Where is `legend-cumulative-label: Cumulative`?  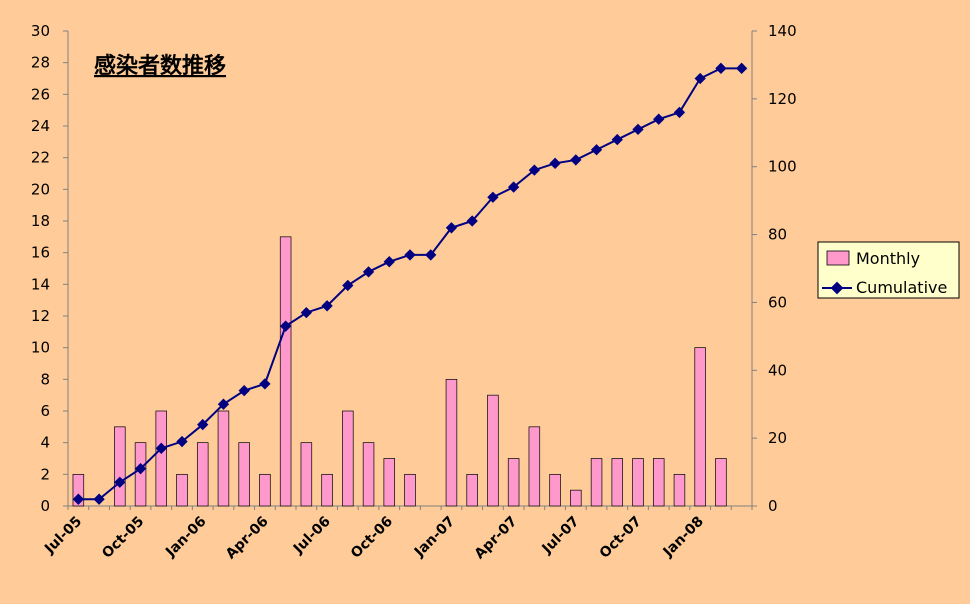
legend-cumulative-label: Cumulative is located at coordinates (901, 287).